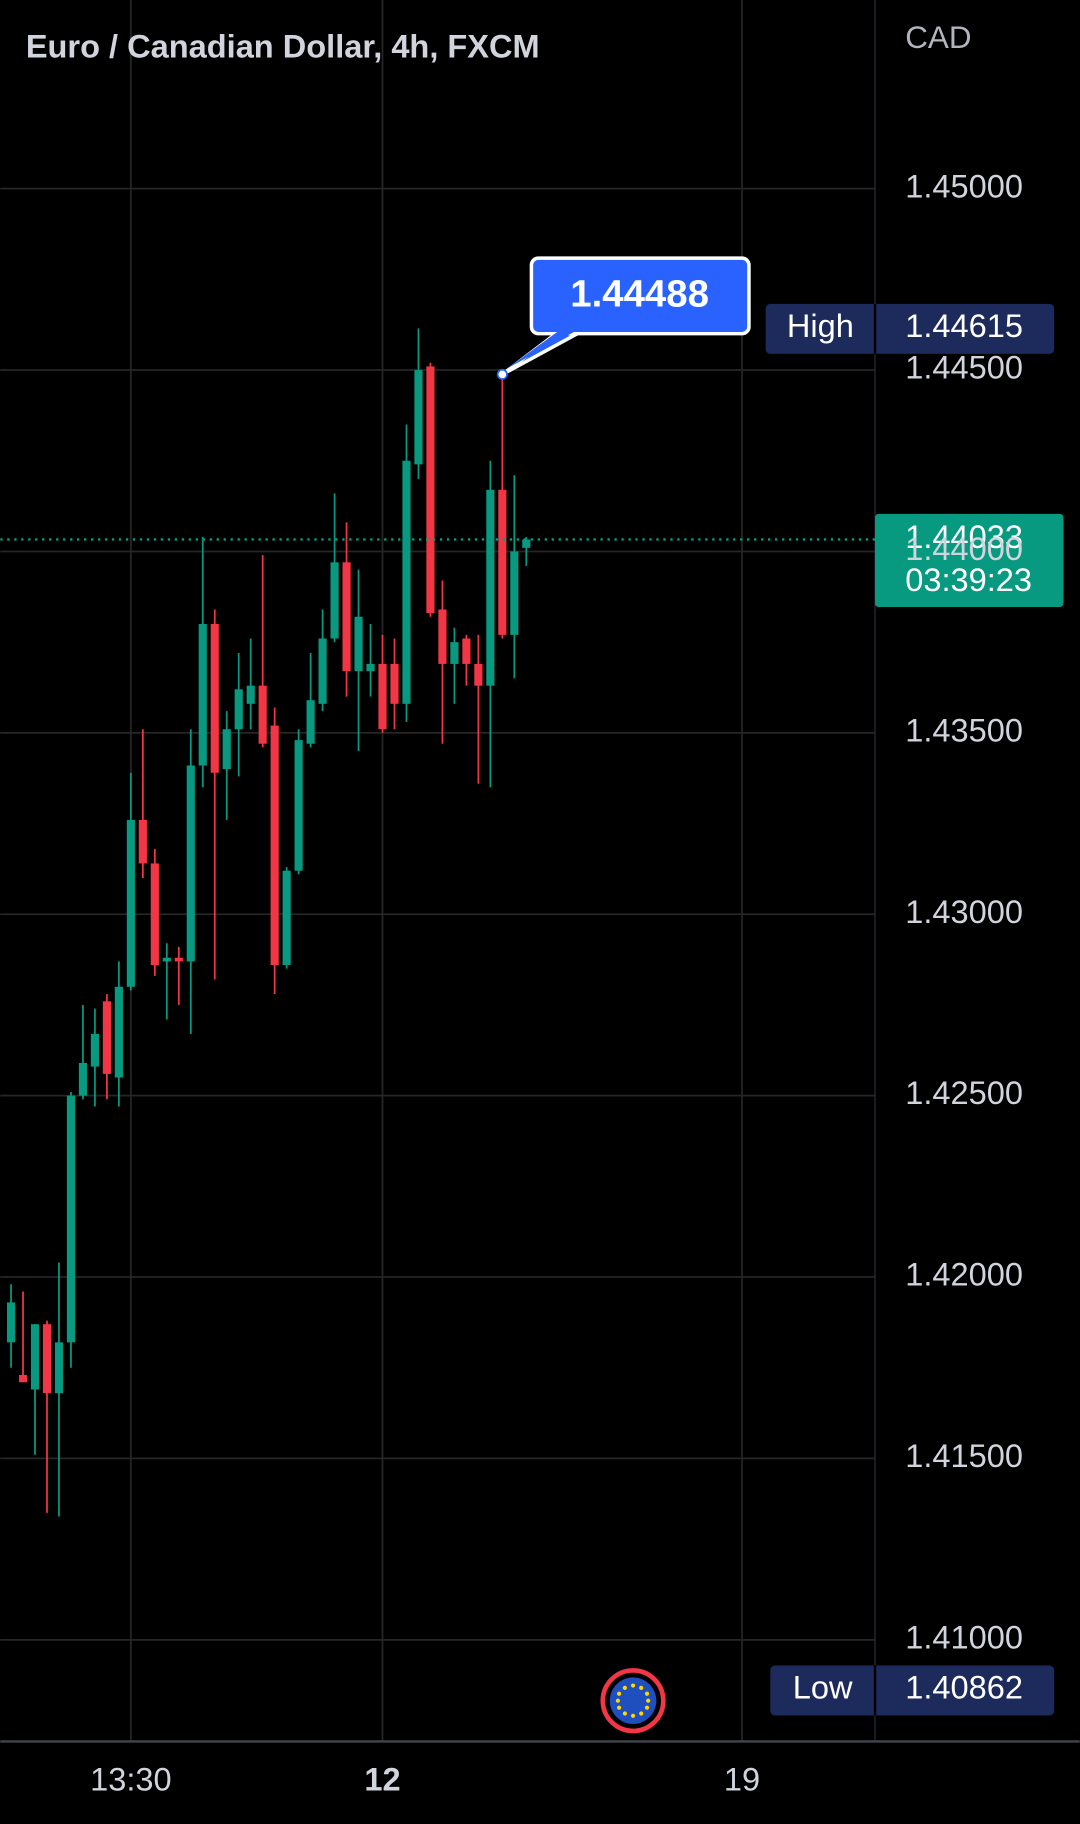 The height and width of the screenshot is (1824, 1080). I want to click on low-marker-box, so click(912, 1690).